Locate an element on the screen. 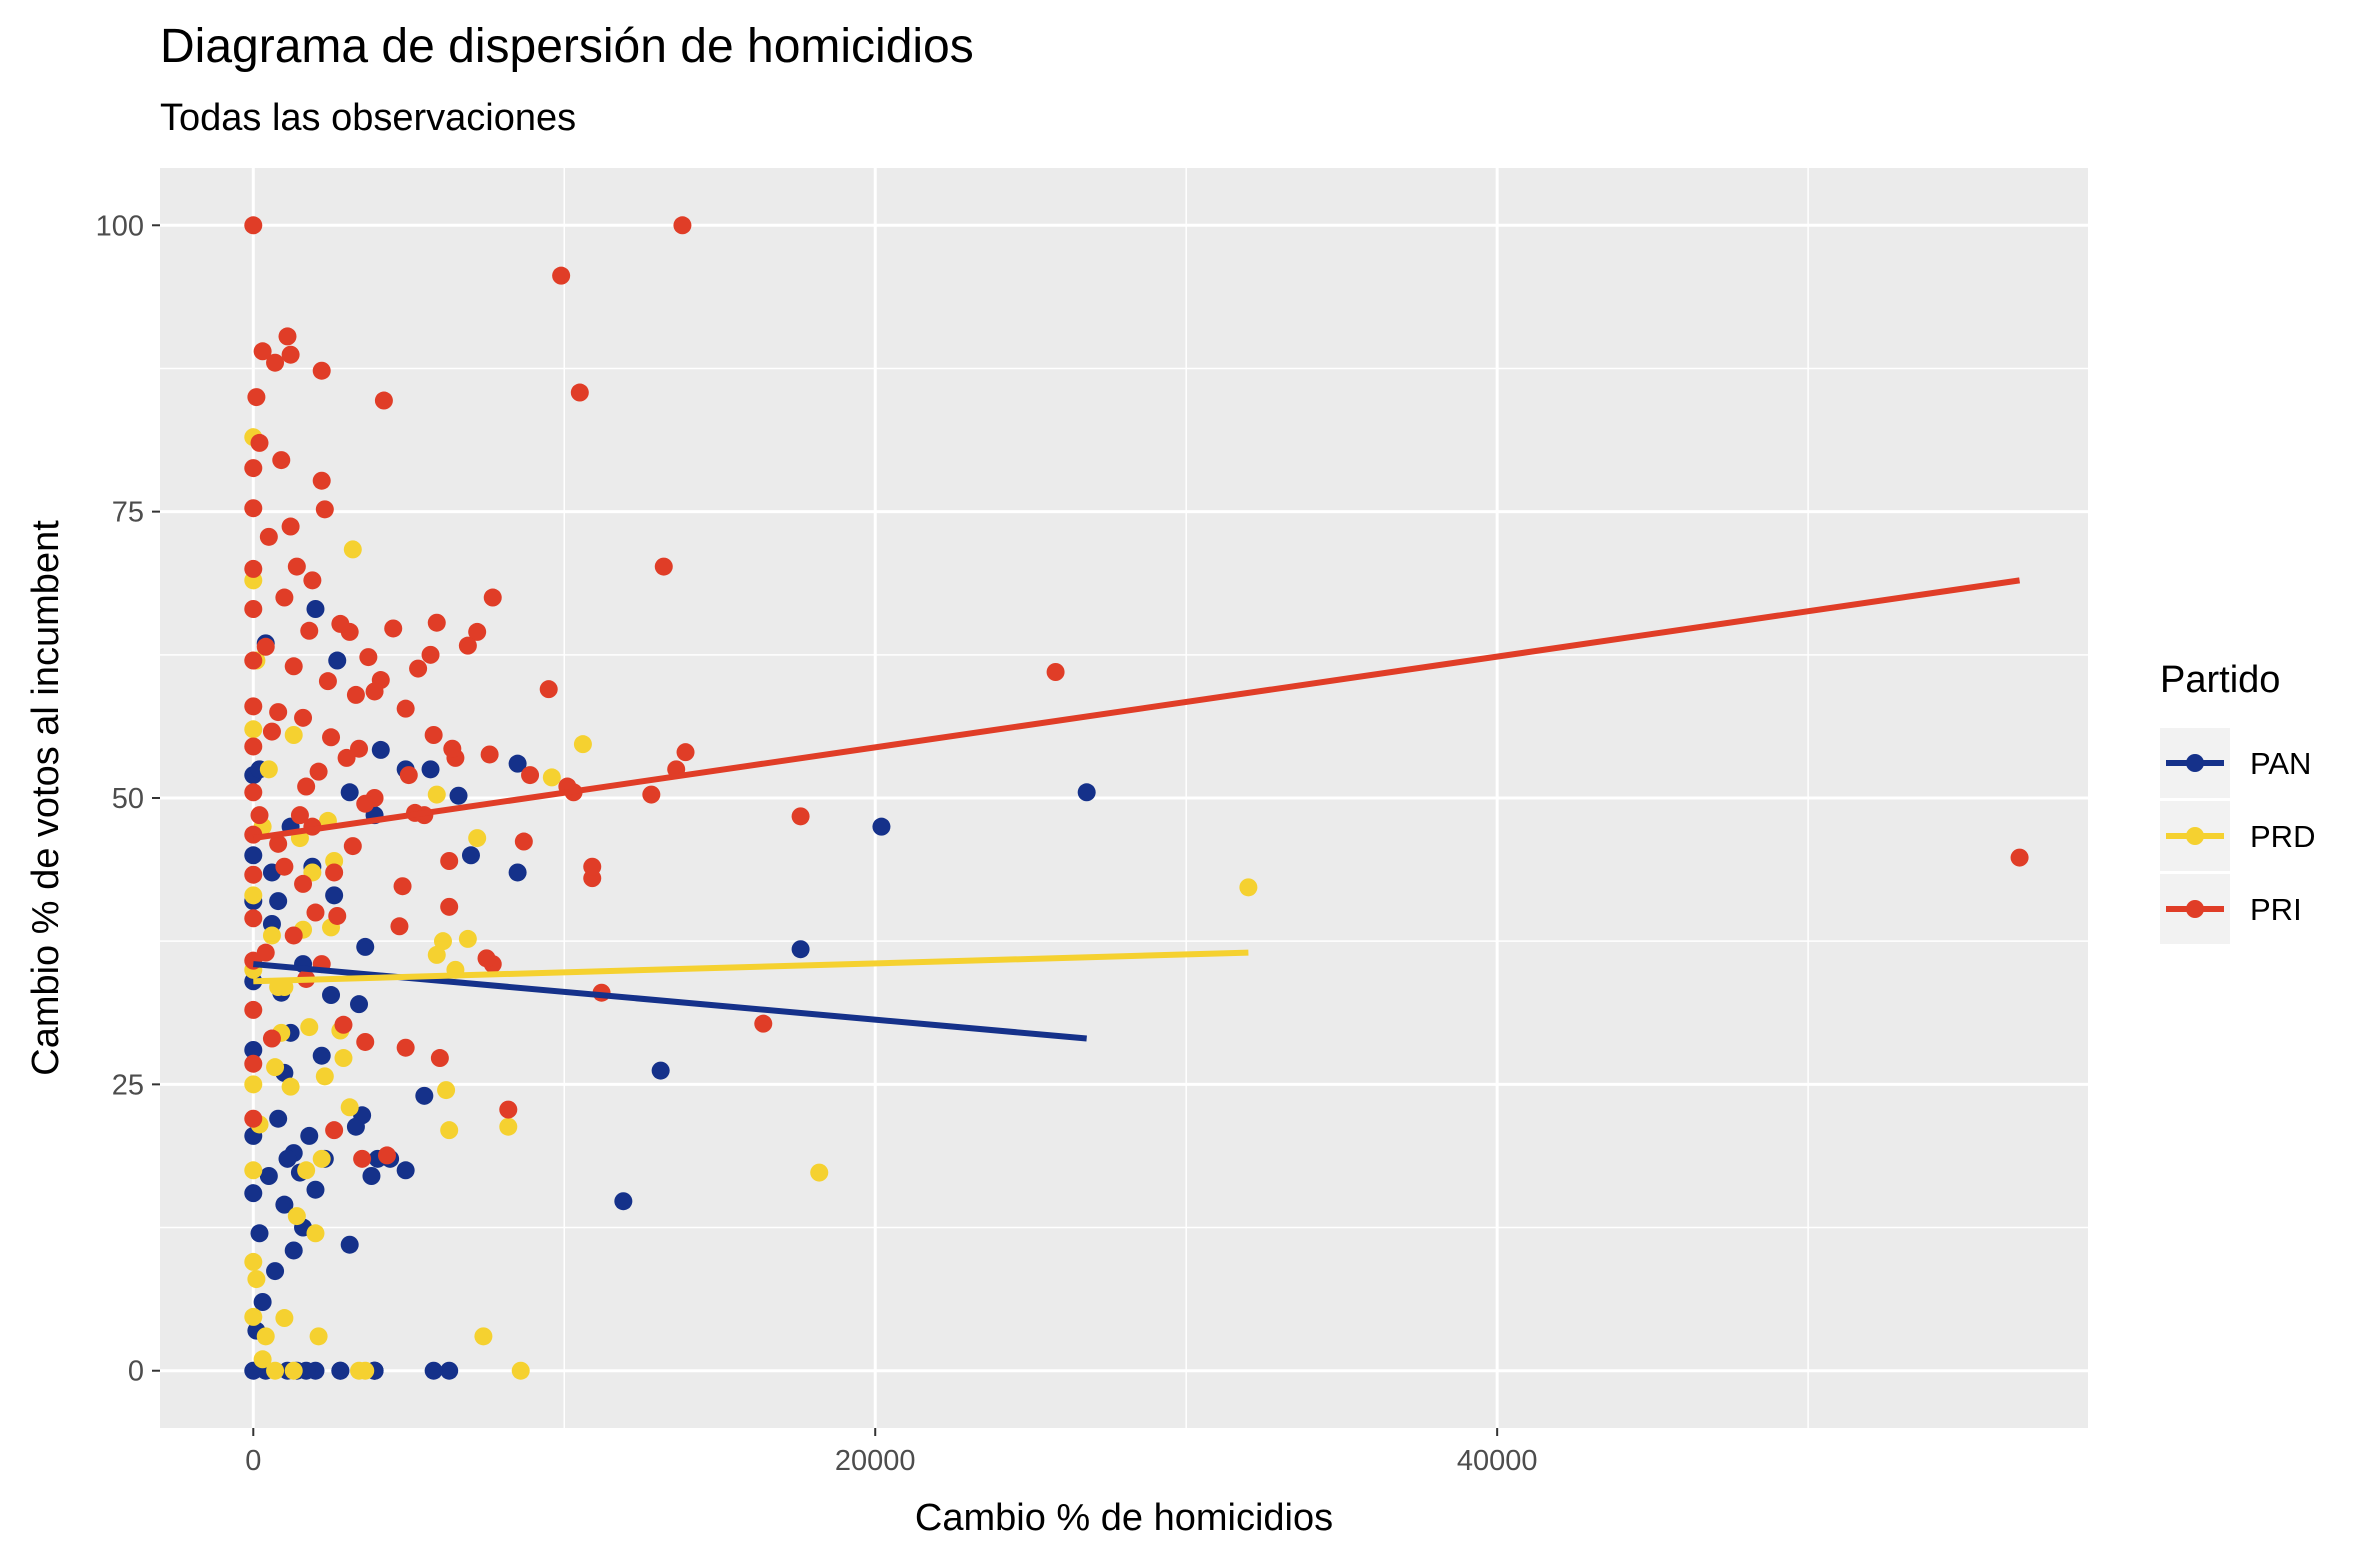 This screenshot has width=2362, height=1556. y-tick-label: 50 is located at coordinates (128, 799).